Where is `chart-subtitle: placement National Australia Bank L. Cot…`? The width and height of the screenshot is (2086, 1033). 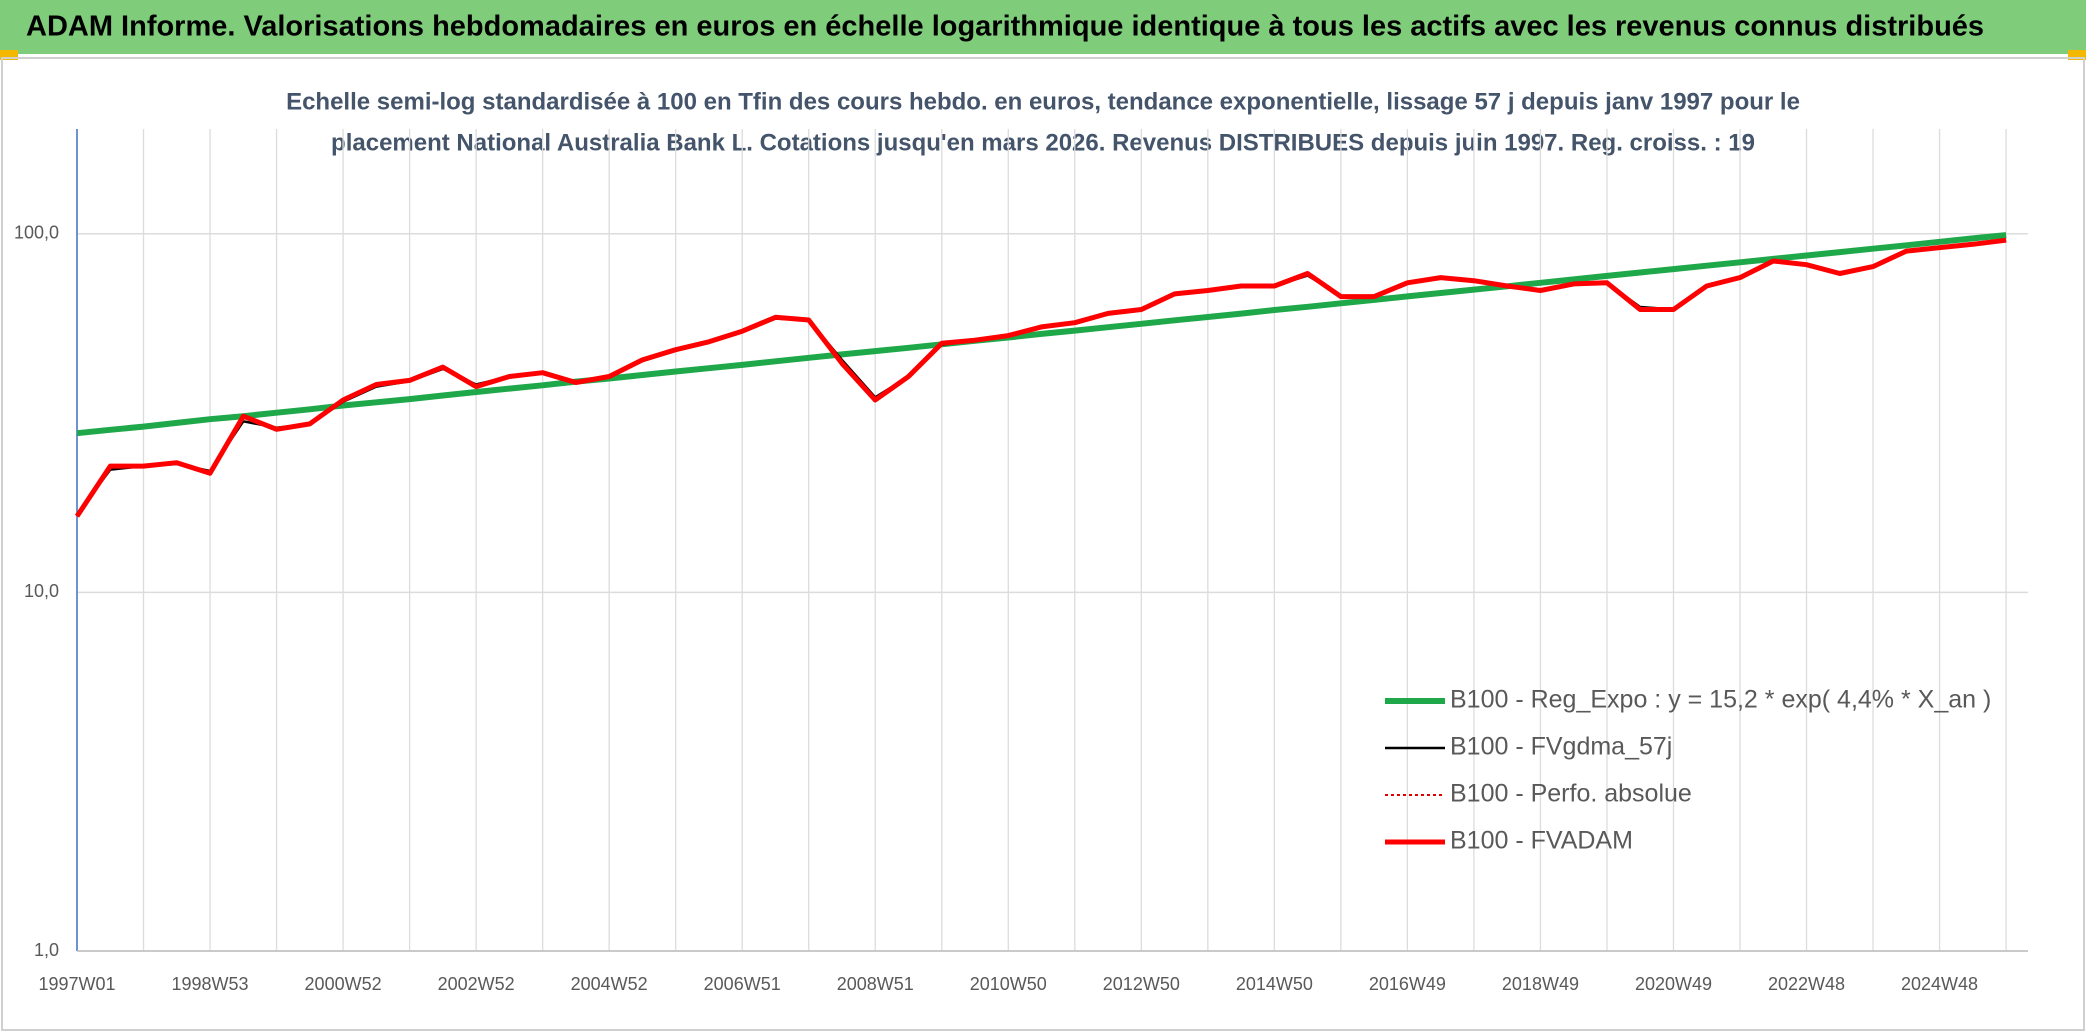
chart-subtitle: placement National Australia Bank L. Cot… is located at coordinates (1043, 142).